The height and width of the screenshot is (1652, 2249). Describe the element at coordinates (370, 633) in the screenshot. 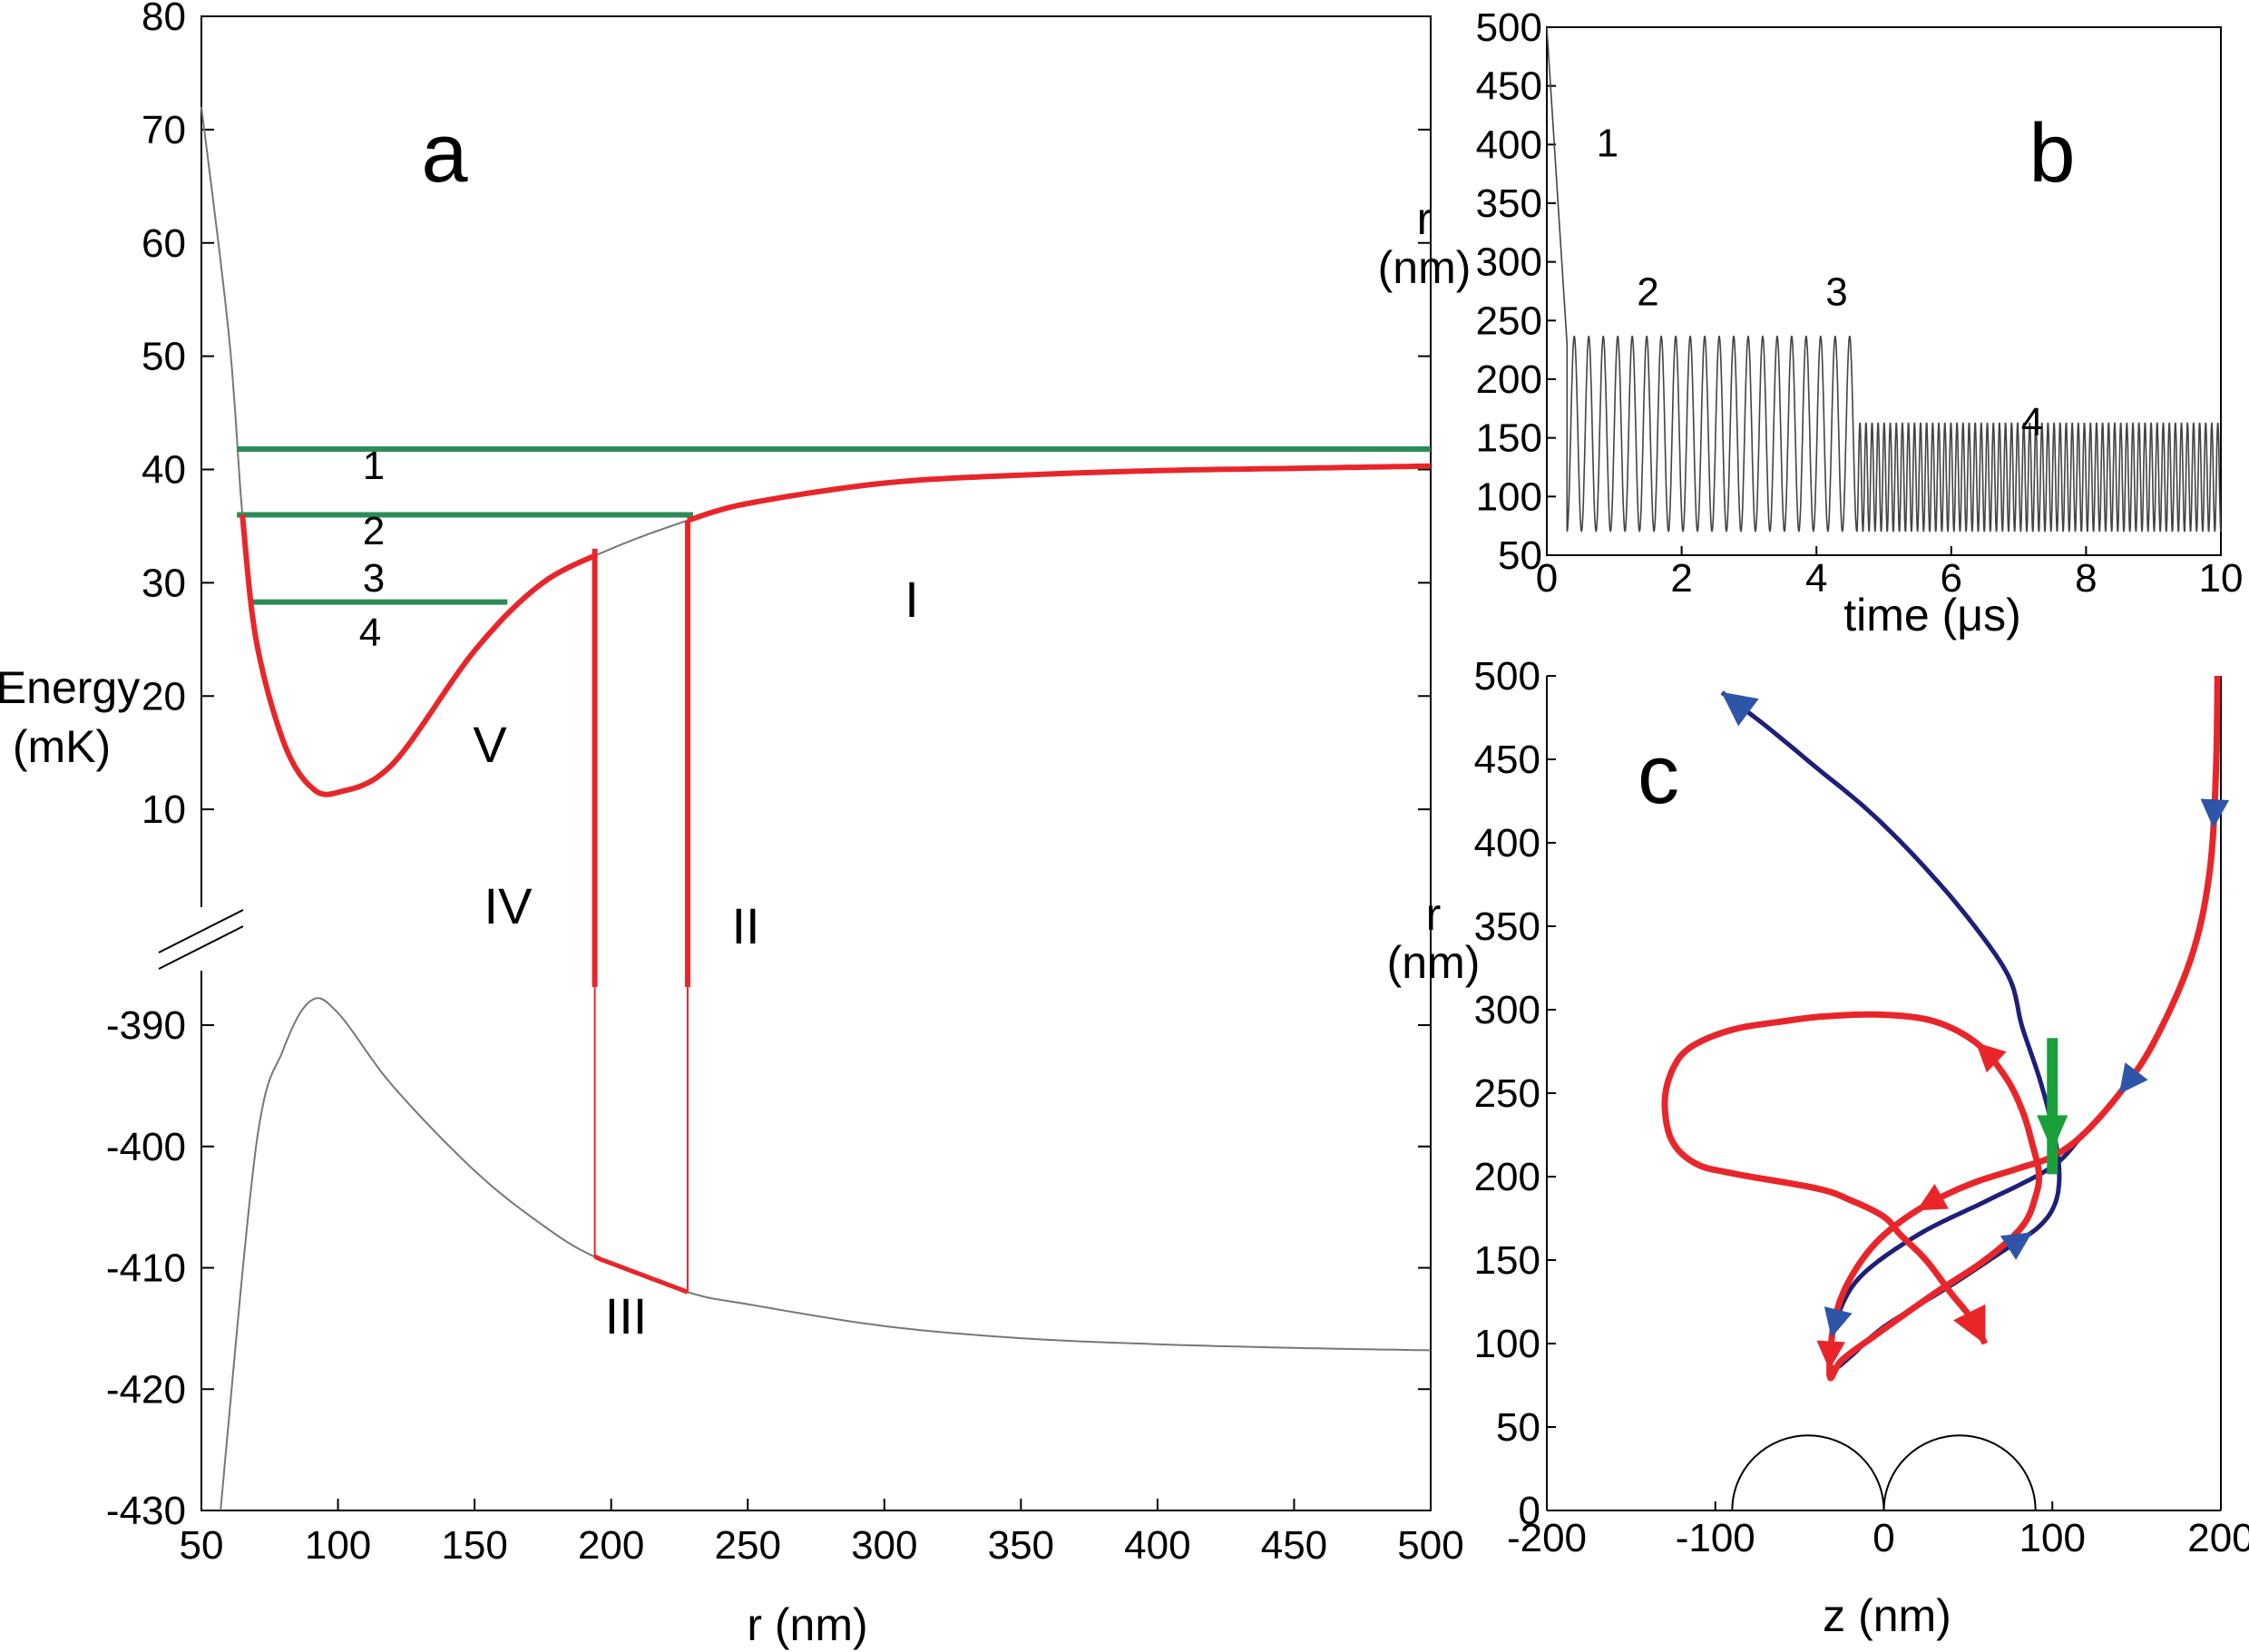

I see `level-label-4: 4` at that location.